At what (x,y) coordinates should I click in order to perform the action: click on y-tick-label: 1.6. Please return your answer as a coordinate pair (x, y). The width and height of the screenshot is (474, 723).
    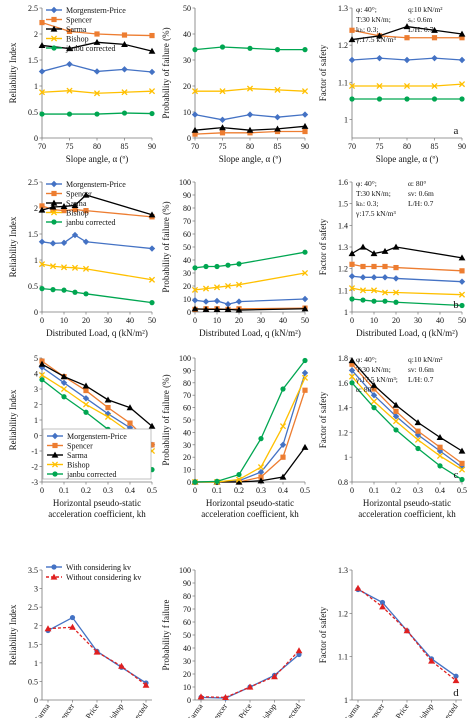
    Looking at the image, I should click on (343, 383).